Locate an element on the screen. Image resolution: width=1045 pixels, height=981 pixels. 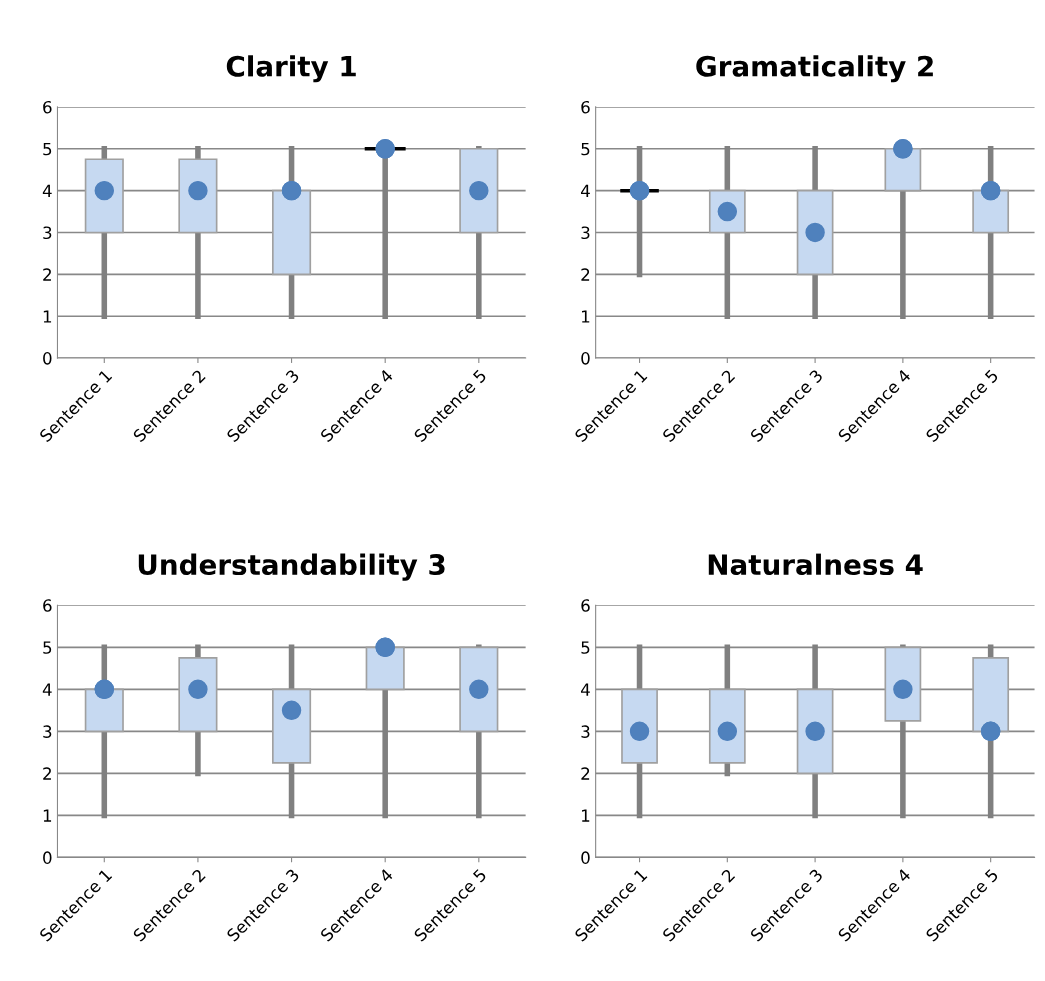
chart-title: Gramaticality 2 is located at coordinates (814, 69).